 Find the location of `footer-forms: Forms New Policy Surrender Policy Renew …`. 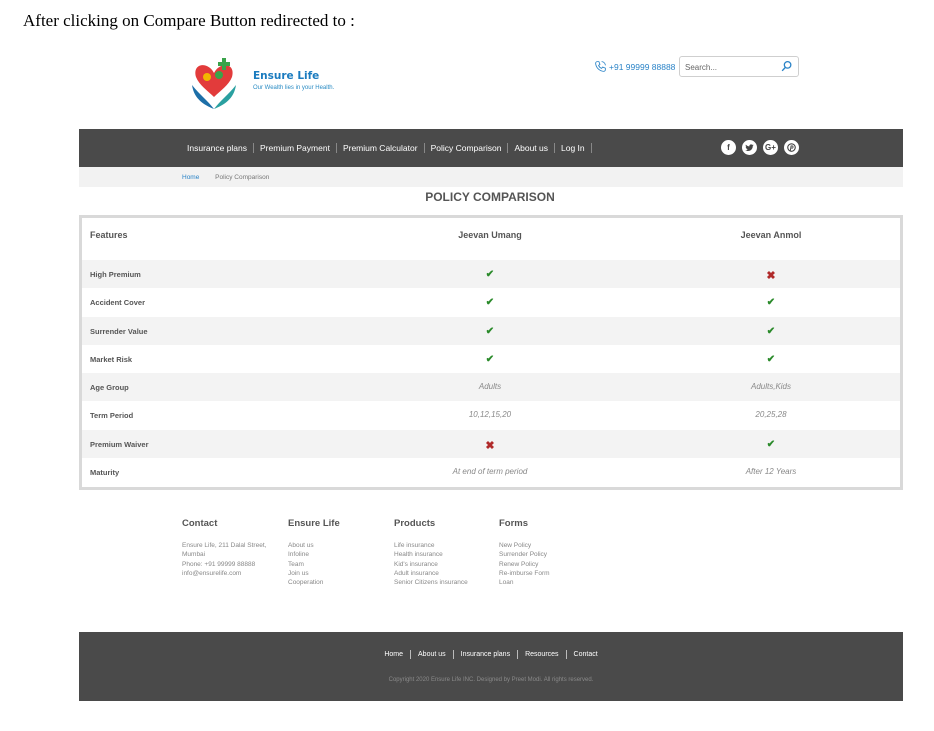

footer-forms: Forms New Policy Surrender Policy Renew … is located at coordinates (524, 552).